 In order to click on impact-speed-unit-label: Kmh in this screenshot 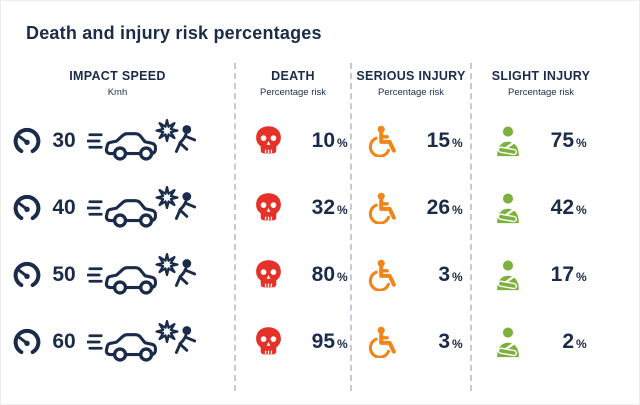, I will do `click(117, 92)`.